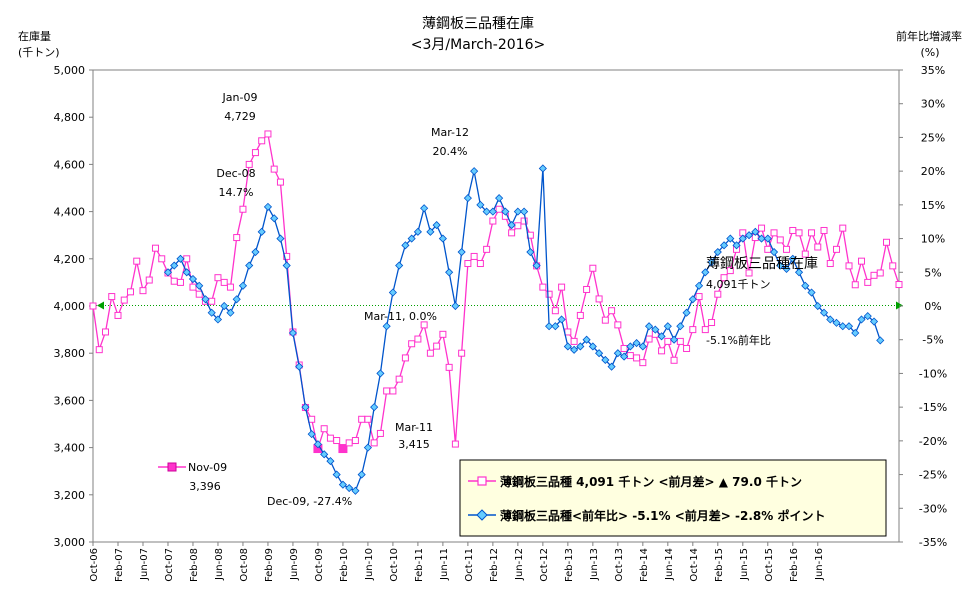  Describe the element at coordinates (319, 565) in the screenshot. I see `x-tick-label: Oct-09` at that location.